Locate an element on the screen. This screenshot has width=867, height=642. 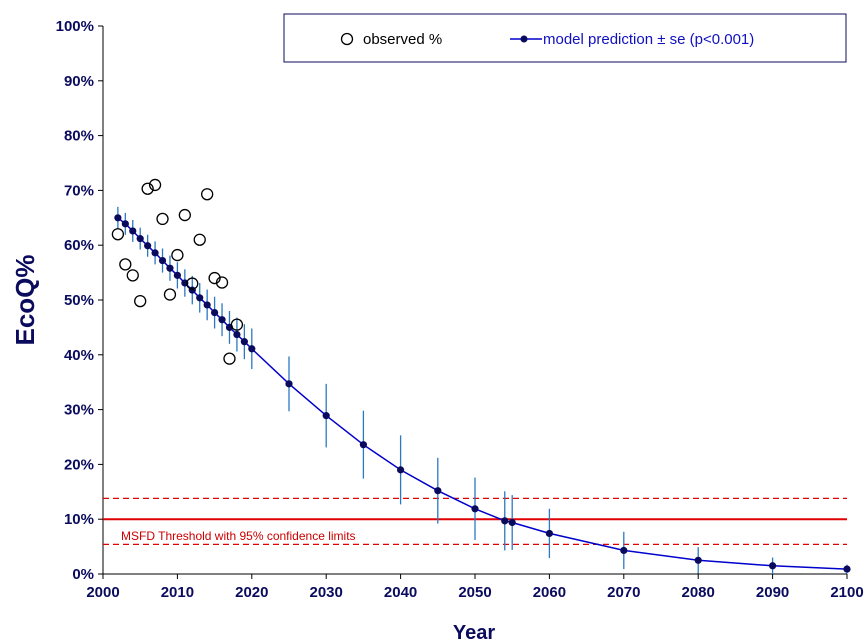
observed-points is located at coordinates (177, 271).